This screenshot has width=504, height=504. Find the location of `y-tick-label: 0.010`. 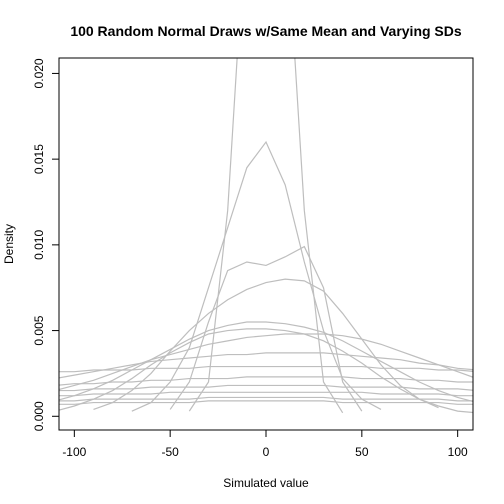

y-tick-label: 0.010 is located at coordinates (39, 245).